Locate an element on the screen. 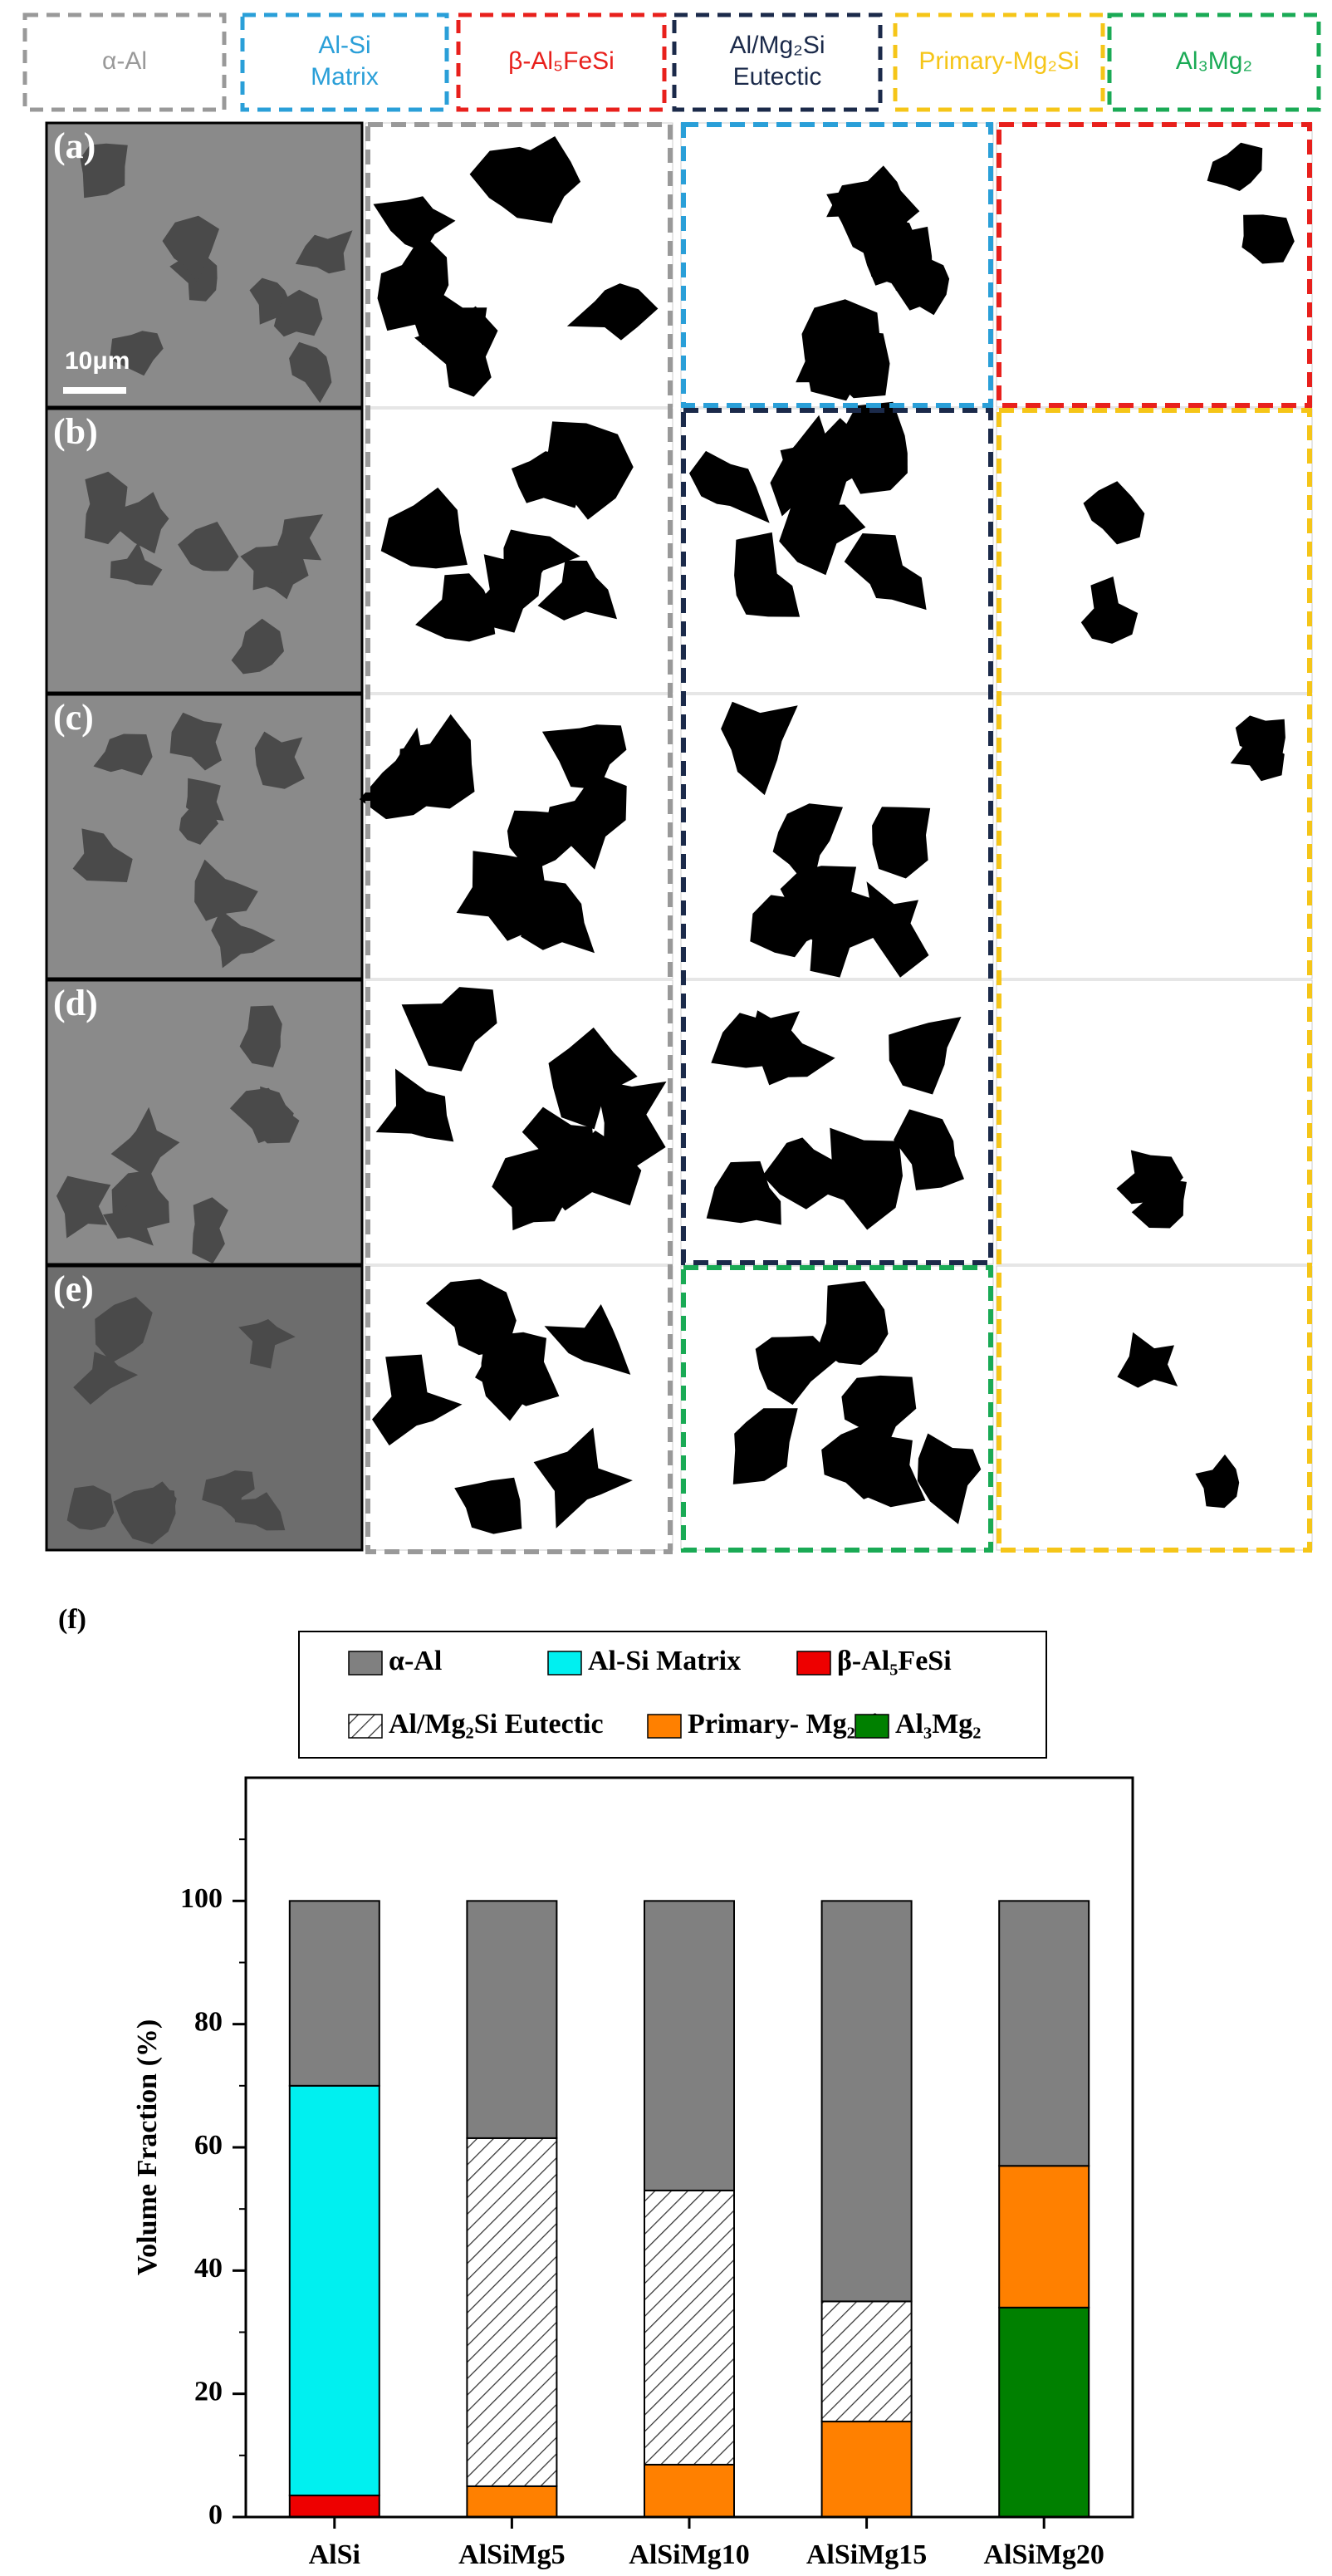 Image resolution: width=1332 pixels, height=2576 pixels. legend-label: Al/Mg₂Si Eutectic is located at coordinates (497, 1724).